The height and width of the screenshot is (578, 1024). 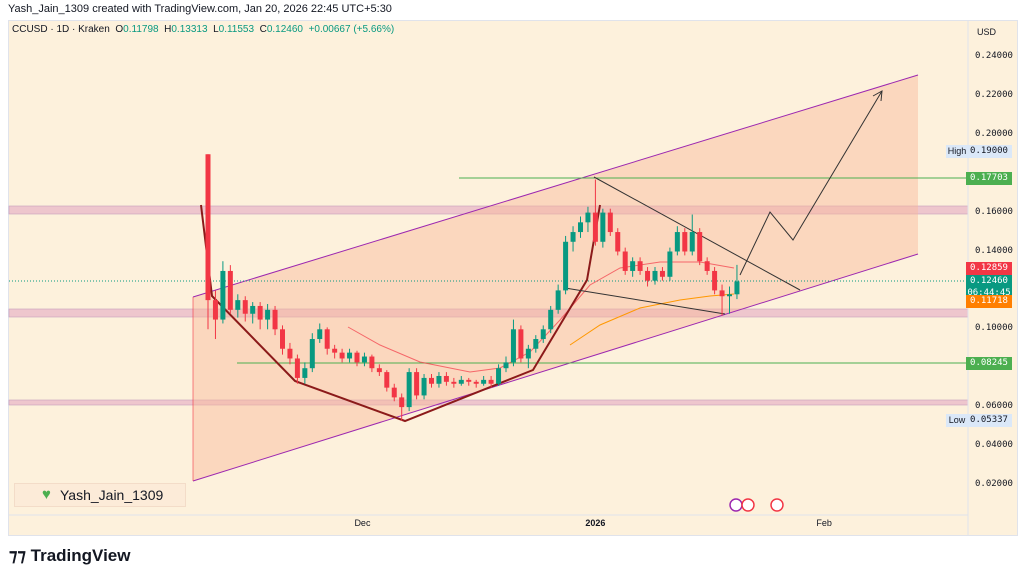 What do you see at coordinates (400, 313) in the screenshot?
I see `cup-pattern-line` at bounding box center [400, 313].